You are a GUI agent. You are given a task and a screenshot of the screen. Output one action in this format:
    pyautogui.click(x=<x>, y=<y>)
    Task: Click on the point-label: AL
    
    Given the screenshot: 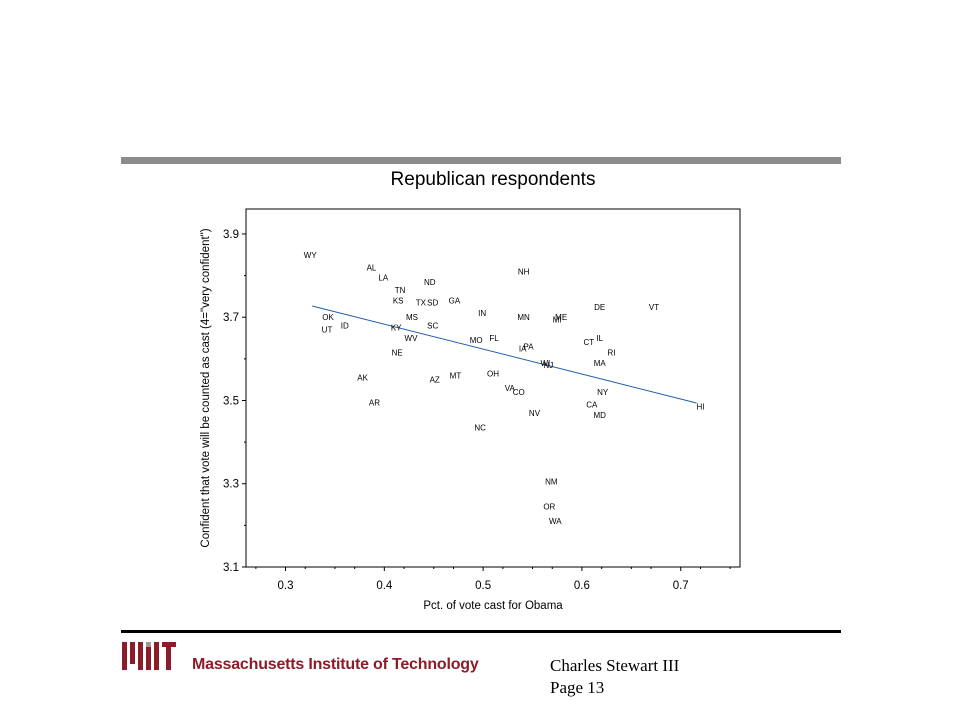 What is the action you would take?
    pyautogui.click(x=372, y=267)
    